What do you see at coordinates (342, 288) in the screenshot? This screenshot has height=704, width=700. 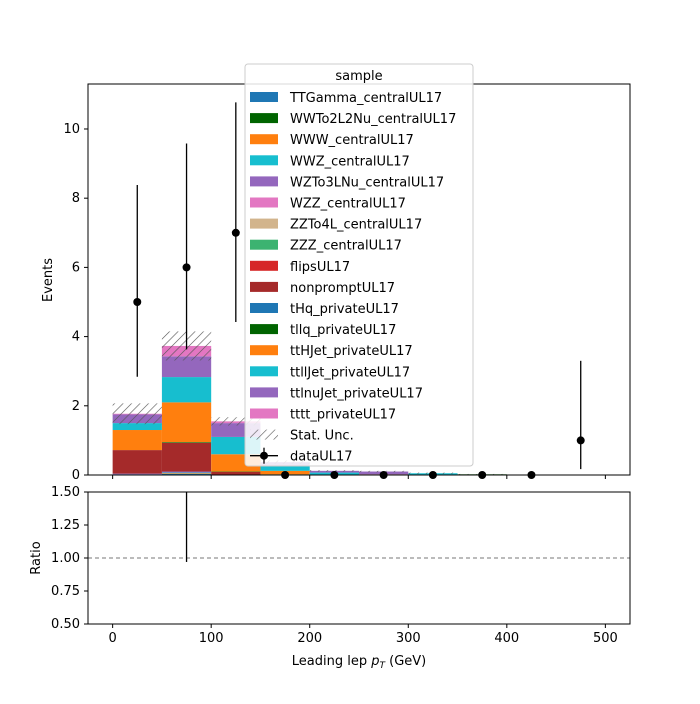 I see `legend-label: nonpromptUL17` at bounding box center [342, 288].